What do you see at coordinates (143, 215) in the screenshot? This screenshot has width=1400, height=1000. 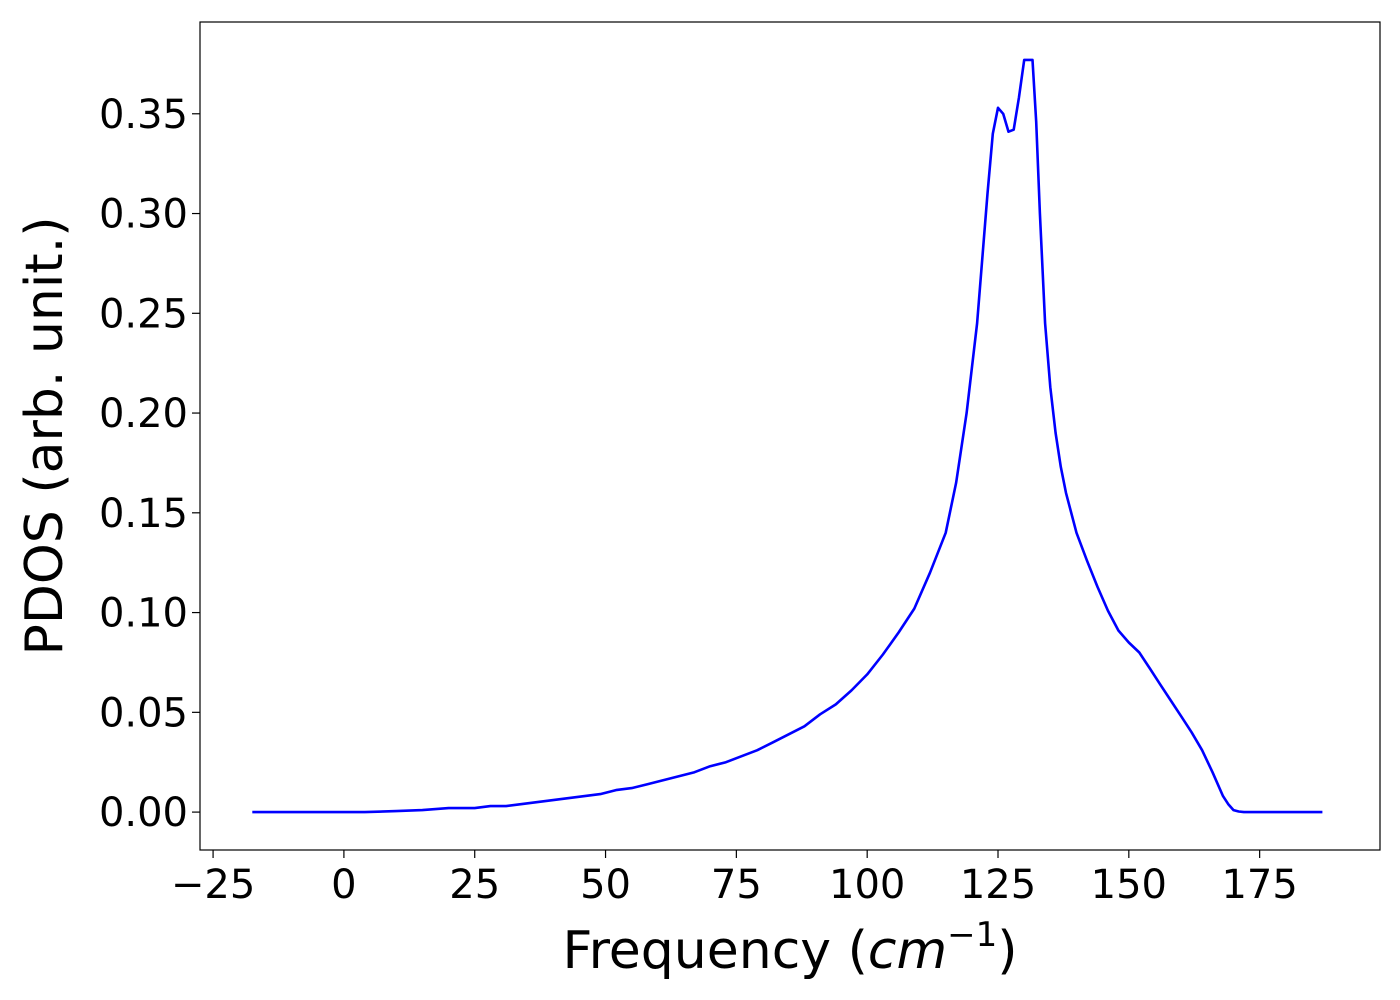 I see `y-tick-label: 0.30` at bounding box center [143, 215].